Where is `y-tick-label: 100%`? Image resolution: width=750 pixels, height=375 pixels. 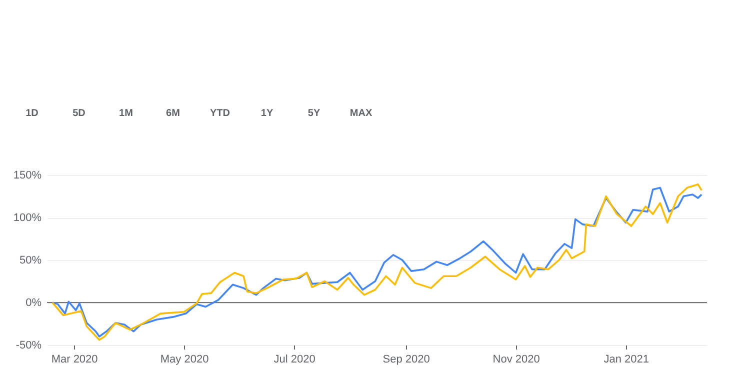
y-tick-label: 100% is located at coordinates (27, 218).